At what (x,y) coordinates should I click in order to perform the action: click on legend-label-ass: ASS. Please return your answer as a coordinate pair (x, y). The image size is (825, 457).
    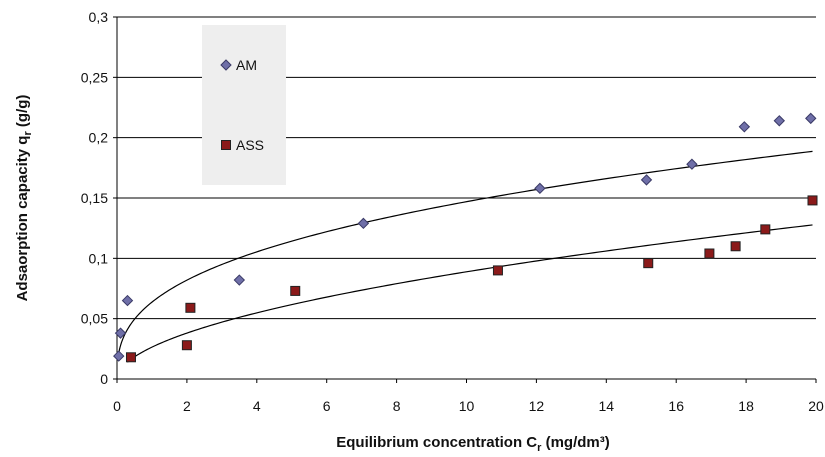
    Looking at the image, I should click on (250, 145).